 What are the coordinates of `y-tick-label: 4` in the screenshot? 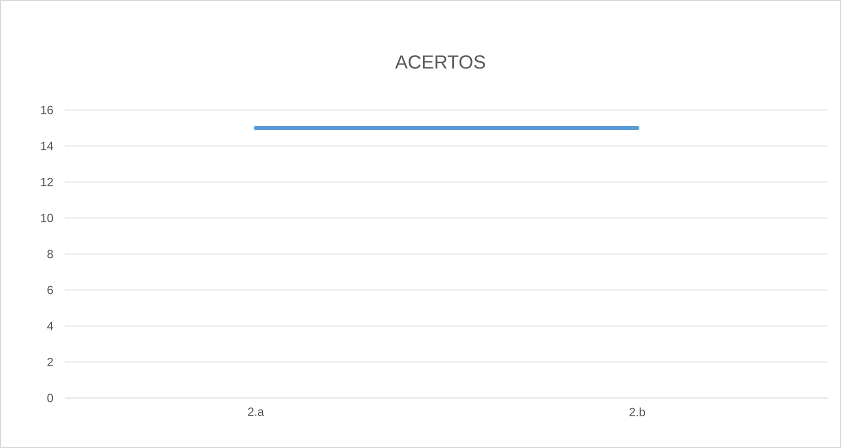 It's located at (50, 326).